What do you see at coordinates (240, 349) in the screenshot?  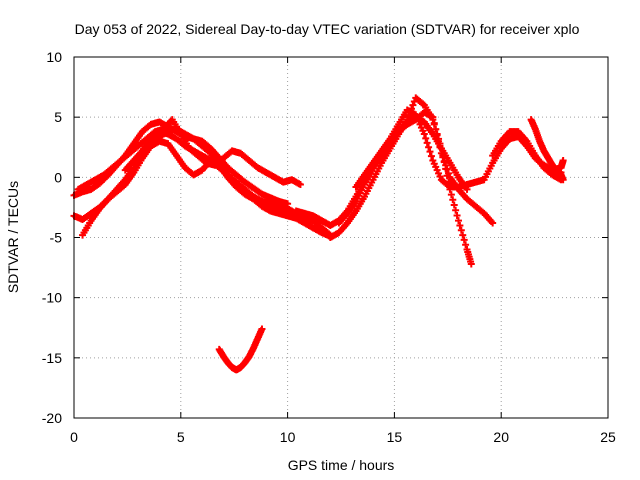 I see `series-arc6` at bounding box center [240, 349].